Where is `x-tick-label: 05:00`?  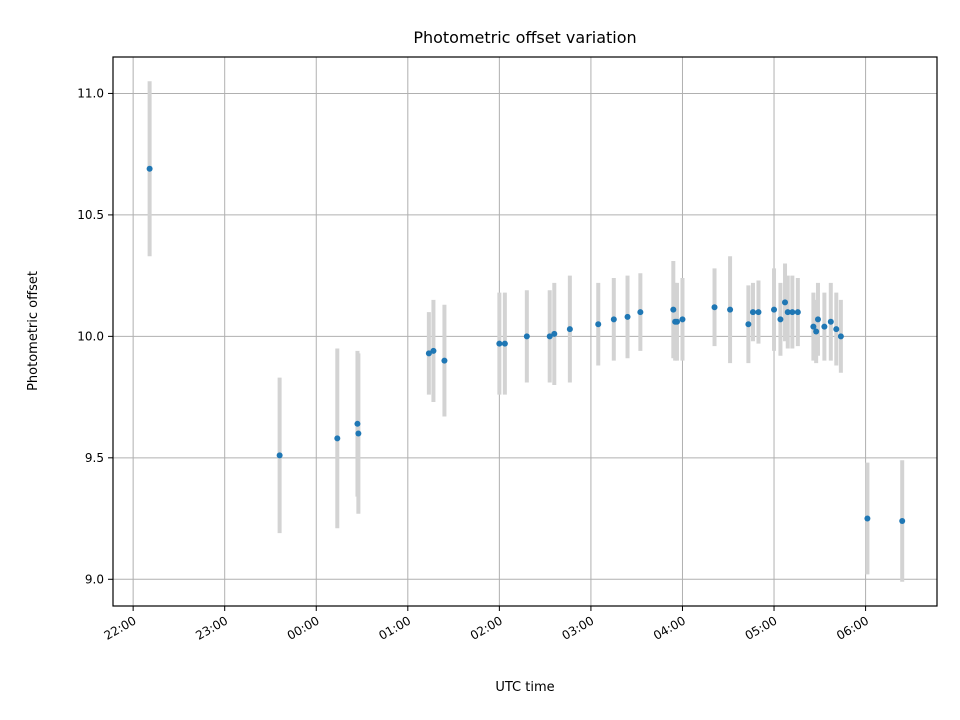
x-tick-label: 05:00 is located at coordinates (761, 627).